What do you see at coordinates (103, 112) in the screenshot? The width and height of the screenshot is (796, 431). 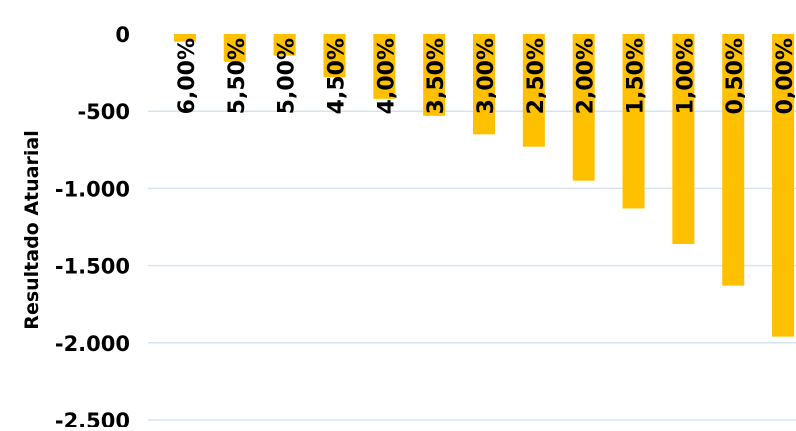 I see `y-tick-label: -500` at bounding box center [103, 112].